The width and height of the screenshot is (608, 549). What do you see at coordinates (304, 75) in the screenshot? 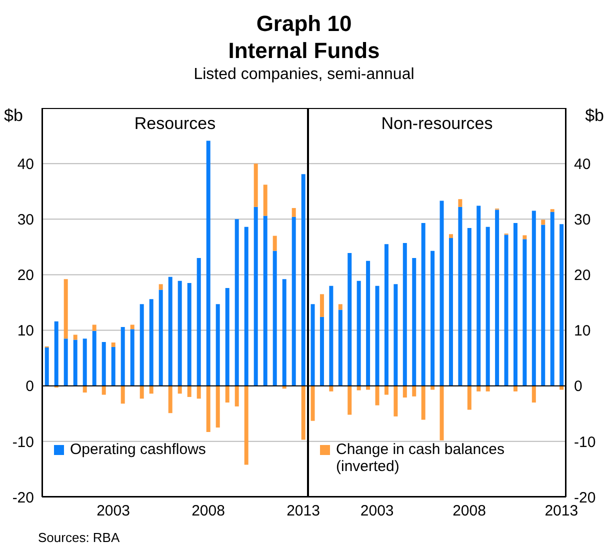
I see `chart-subtitle: Listed companies, semi-annual` at bounding box center [304, 75].